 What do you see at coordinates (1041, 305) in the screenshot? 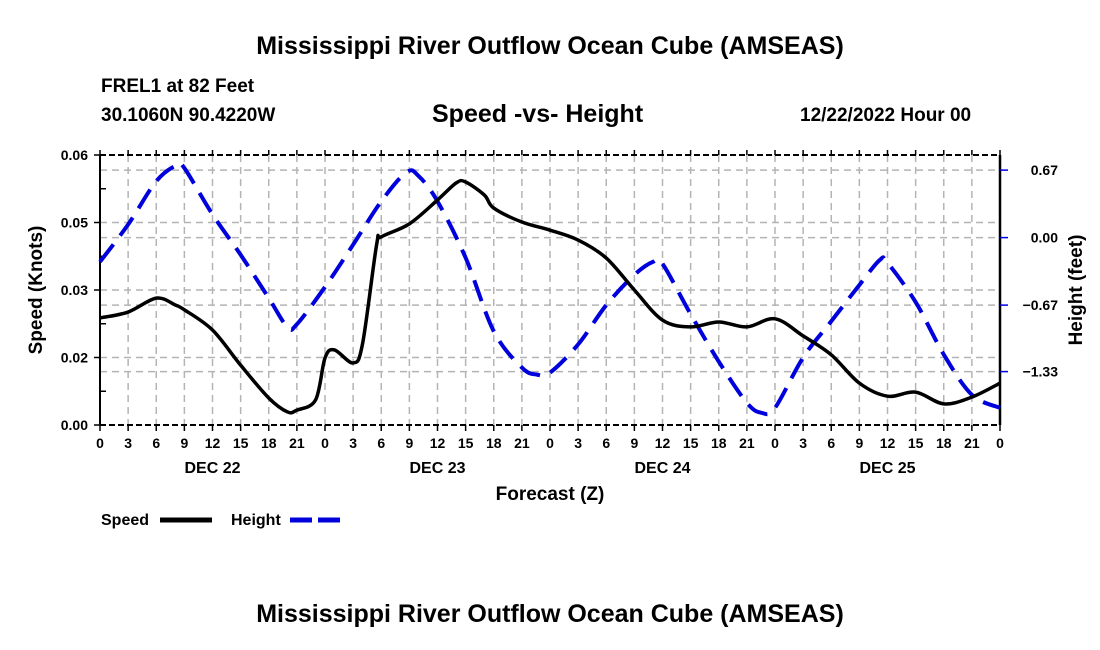
I see `y2-tick-label: −0.67` at bounding box center [1041, 305].